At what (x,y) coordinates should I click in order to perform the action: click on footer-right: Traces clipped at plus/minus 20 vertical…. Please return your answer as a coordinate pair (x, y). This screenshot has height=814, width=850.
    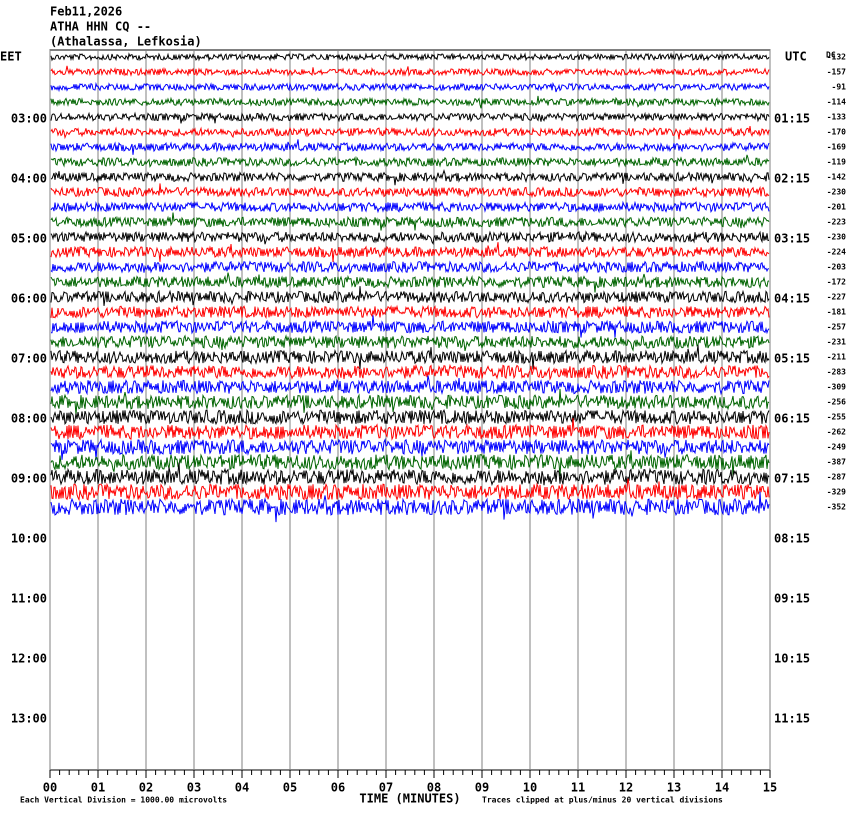
    Looking at the image, I should click on (602, 800).